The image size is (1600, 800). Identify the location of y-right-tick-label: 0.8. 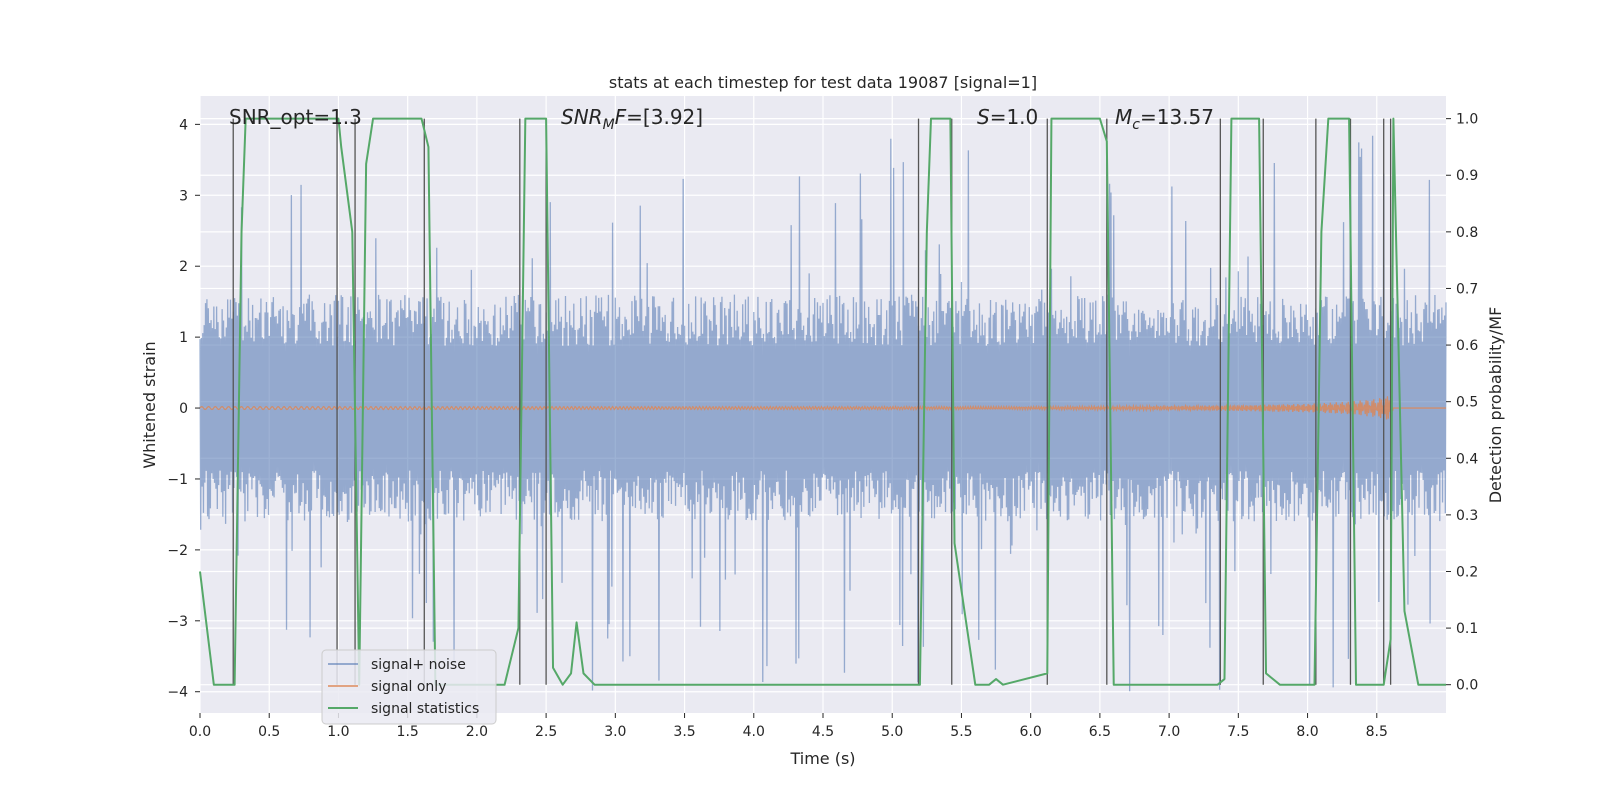
(1467, 233).